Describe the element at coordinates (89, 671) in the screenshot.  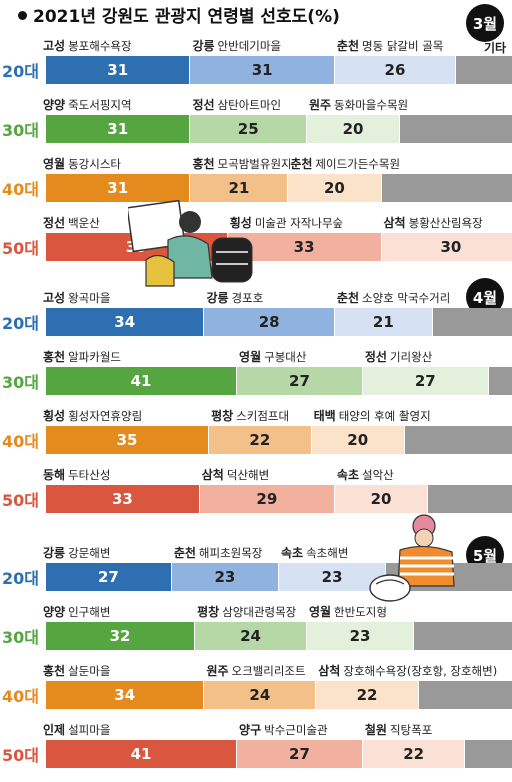
I see `place-name: 살둔마을` at that location.